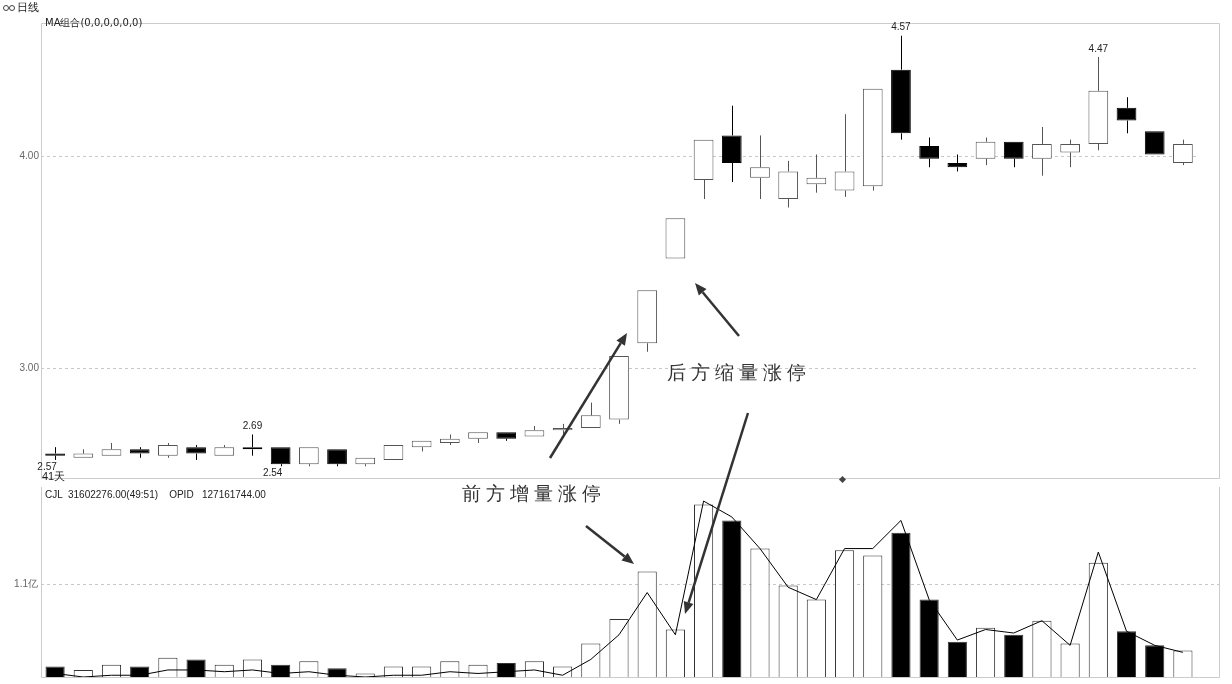 This screenshot has height=684, width=1232. Describe the element at coordinates (94, 23) in the screenshot. I see `chart-subtitle: MA组合(0,0,0,0,0,0)` at that location.